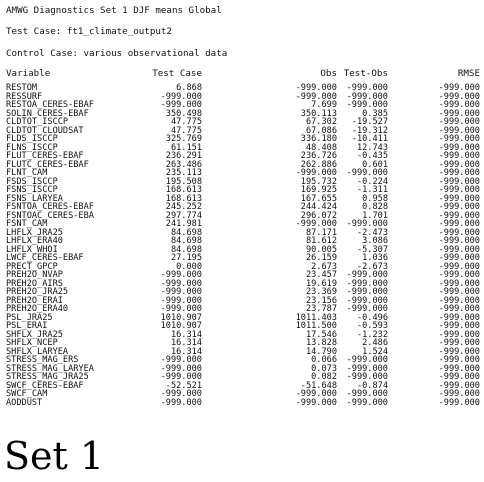  I want to click on table-row: SHFLX_LARYEA 16.314 14.790 1.524 -999.000, so click(242, 351).